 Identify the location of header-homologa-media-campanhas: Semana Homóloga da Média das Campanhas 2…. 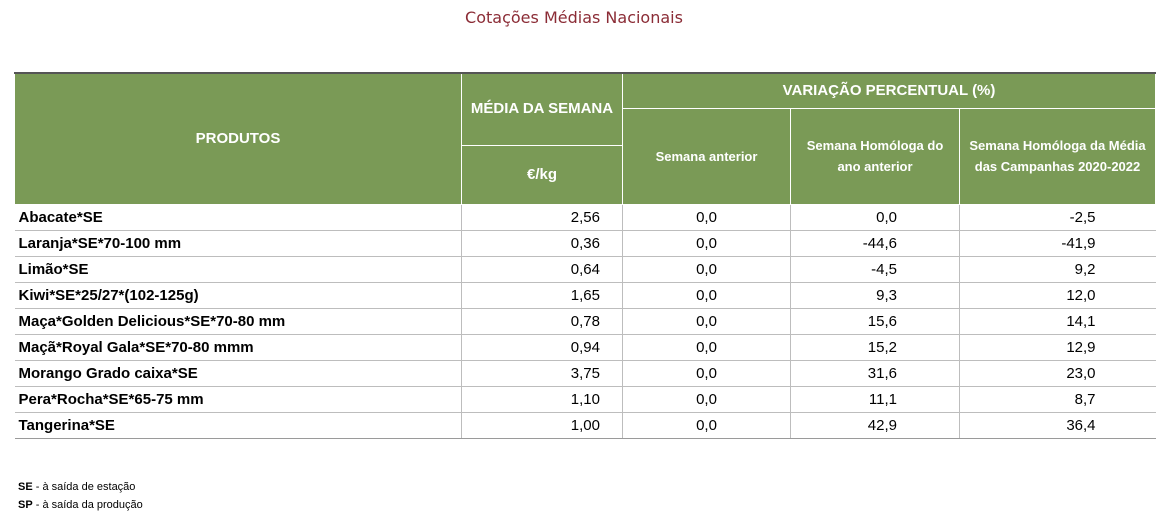
(1057, 156).